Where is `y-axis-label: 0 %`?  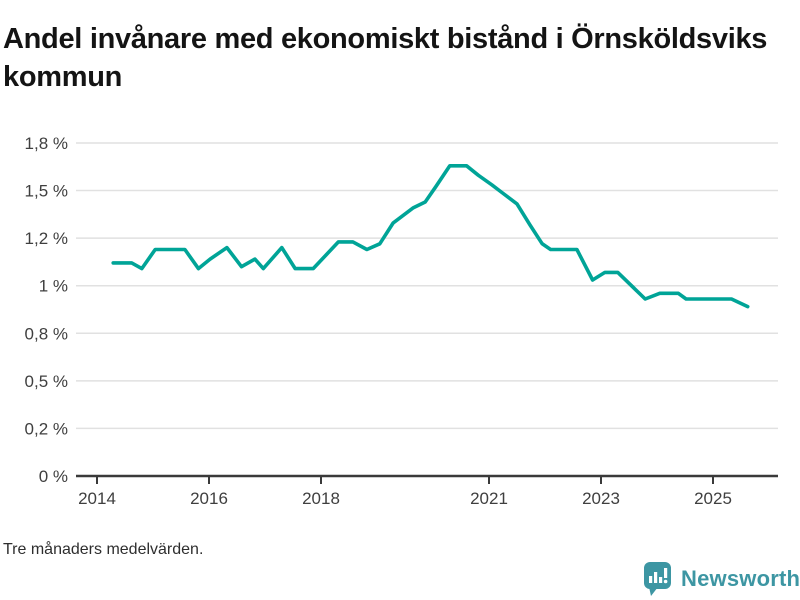 y-axis-label: 0 % is located at coordinates (53, 476).